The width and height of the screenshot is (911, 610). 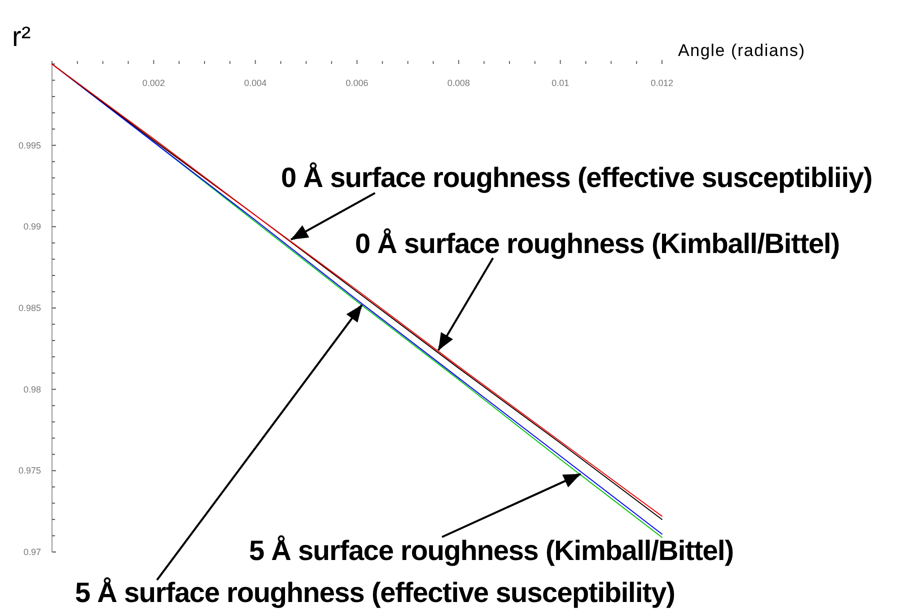 I want to click on y-tick-label: 0.99, so click(x=32, y=227).